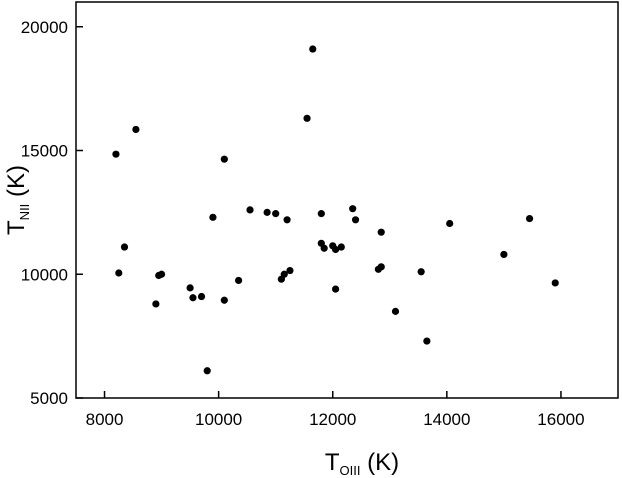 The image size is (622, 478). What do you see at coordinates (16, 227) in the screenshot?
I see `y-axis-title-main: T` at bounding box center [16, 227].